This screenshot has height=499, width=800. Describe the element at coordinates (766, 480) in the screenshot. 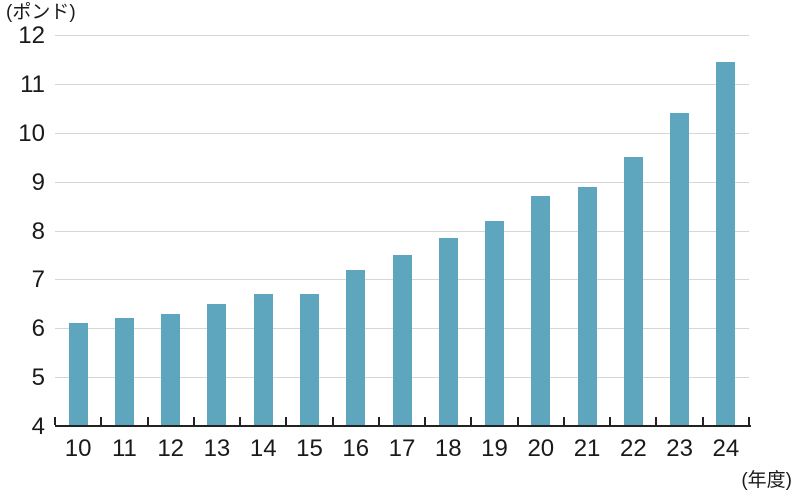

I see `x-axis-unit-label: (年度)` at that location.